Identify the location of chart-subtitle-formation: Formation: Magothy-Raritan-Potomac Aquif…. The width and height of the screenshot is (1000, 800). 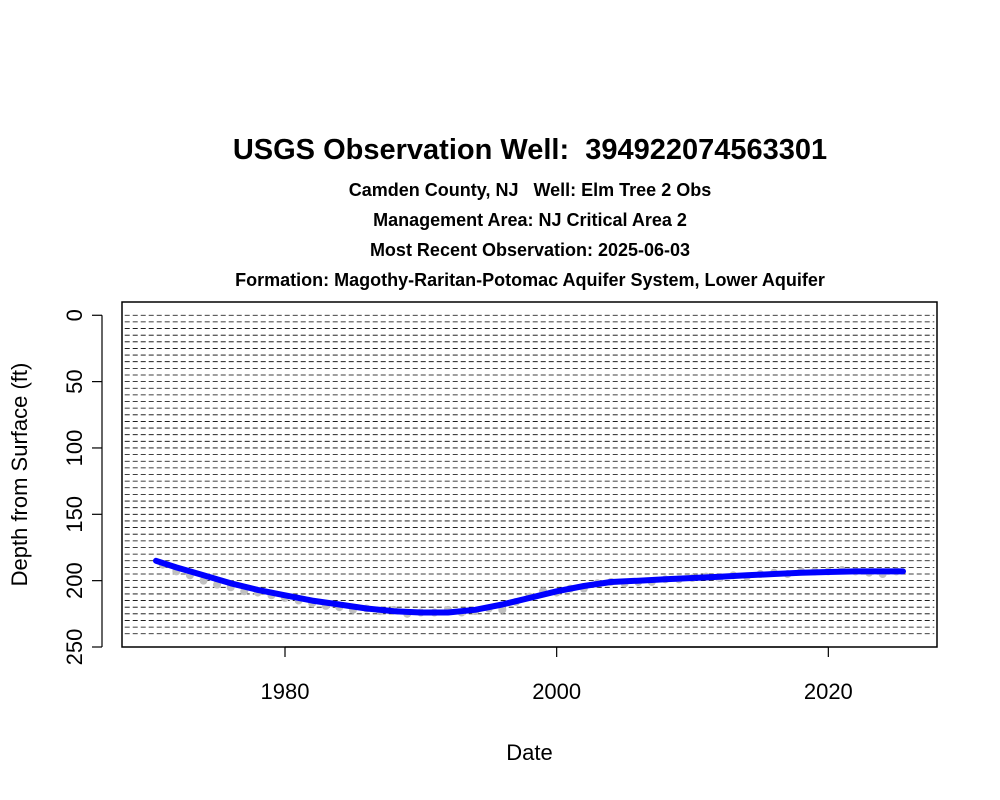
(530, 280).